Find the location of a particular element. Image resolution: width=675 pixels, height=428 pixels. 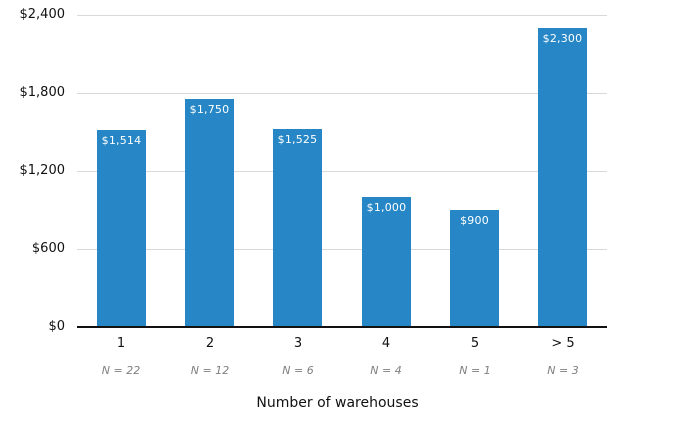

bar-5: $900 is located at coordinates (474, 268).